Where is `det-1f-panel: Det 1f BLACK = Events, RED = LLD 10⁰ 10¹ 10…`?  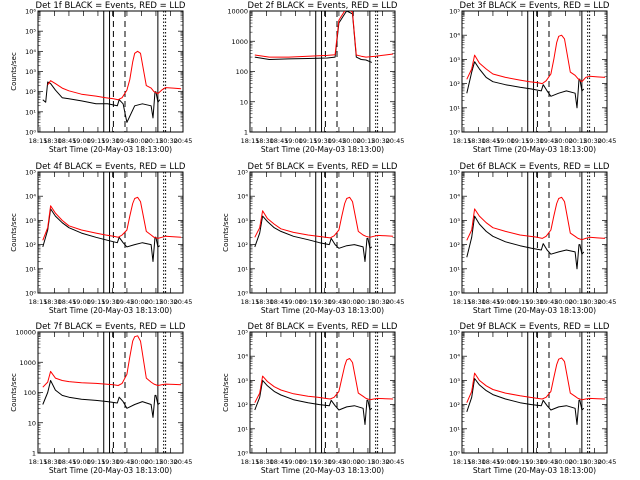 det-1f-panel: Det 1f BLACK = Events, RED = LLD 10⁰ 10¹ 10… is located at coordinates (101, 77).